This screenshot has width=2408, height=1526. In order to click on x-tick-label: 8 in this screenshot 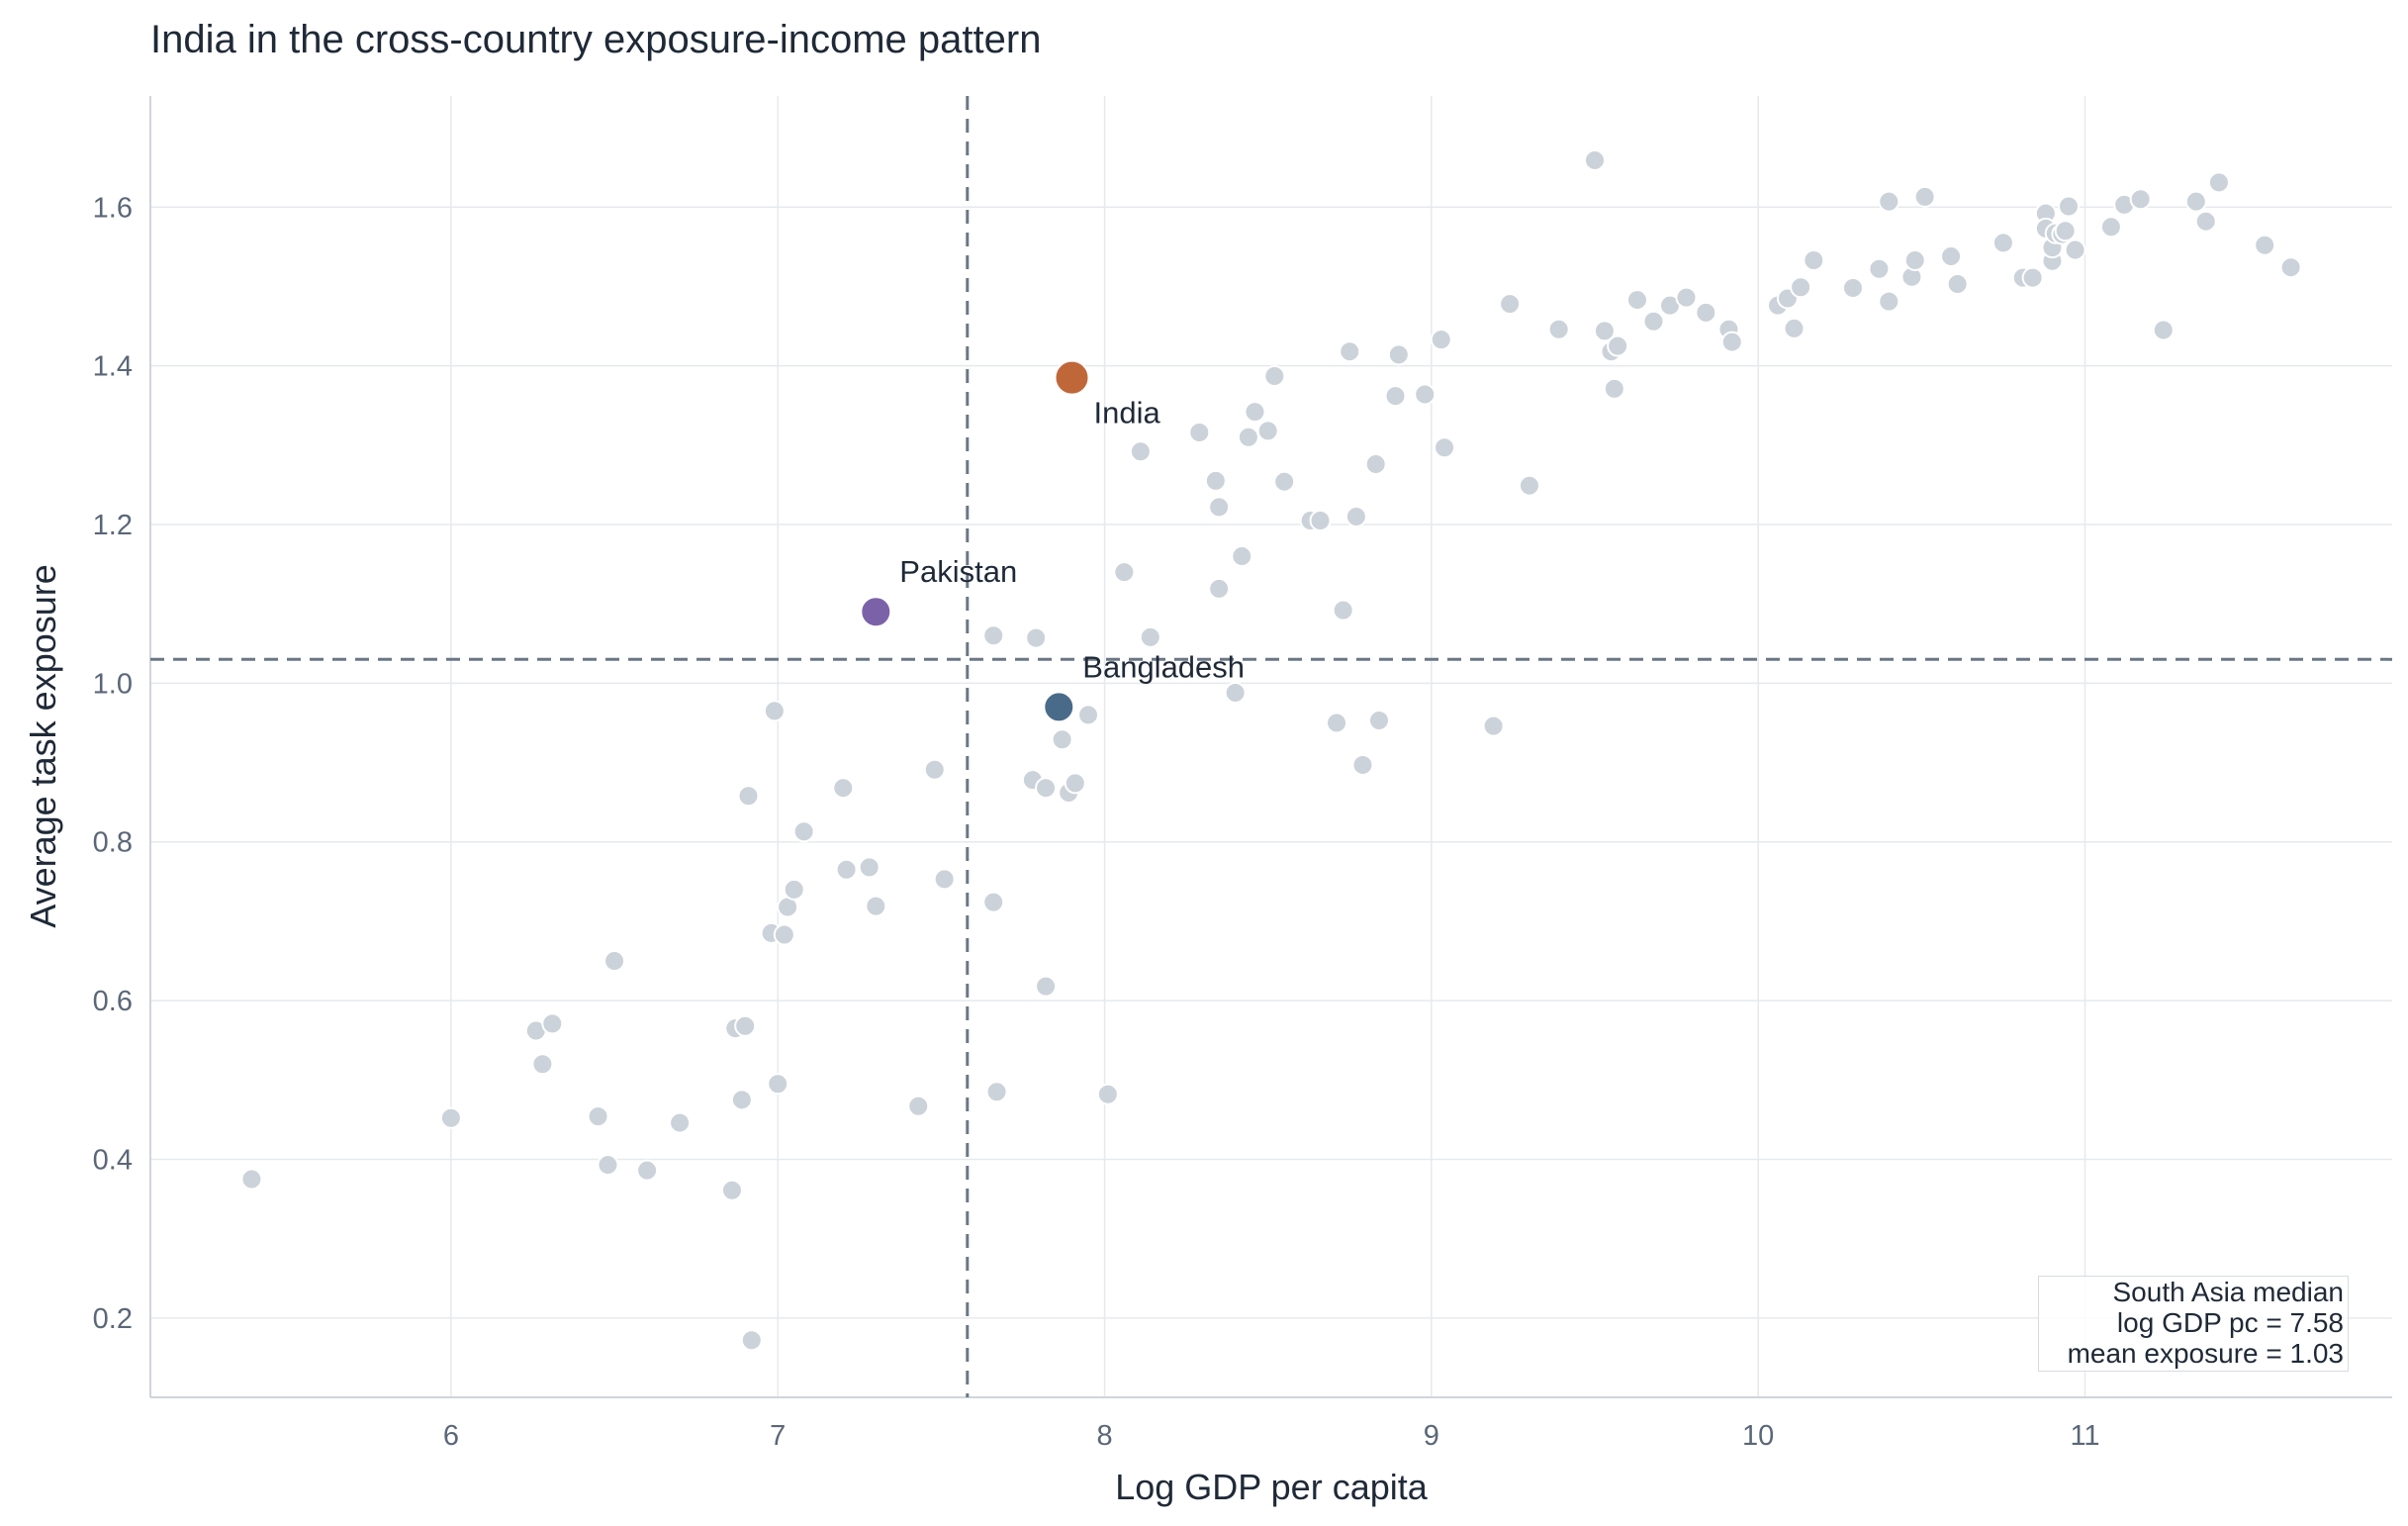, I will do `click(1104, 1436)`.